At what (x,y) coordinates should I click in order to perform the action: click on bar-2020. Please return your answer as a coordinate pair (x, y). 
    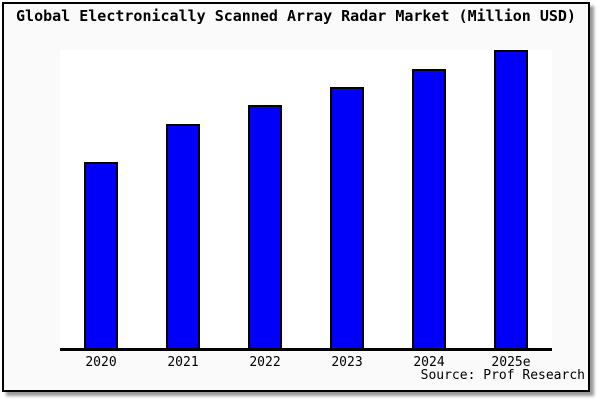
    Looking at the image, I should click on (101, 255).